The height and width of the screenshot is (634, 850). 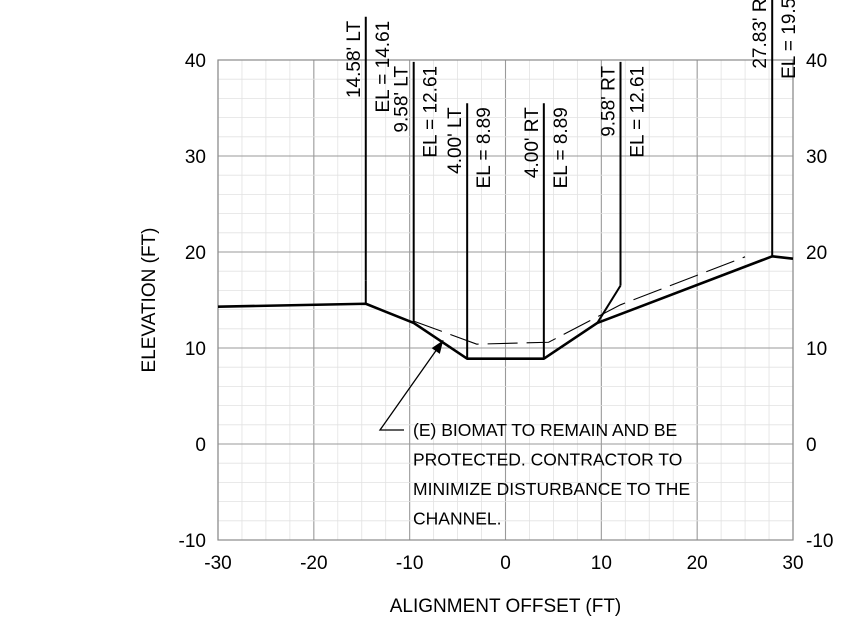 I want to click on y-tick-labels-right: 40 30 20 10 0 -10, so click(x=819, y=301).